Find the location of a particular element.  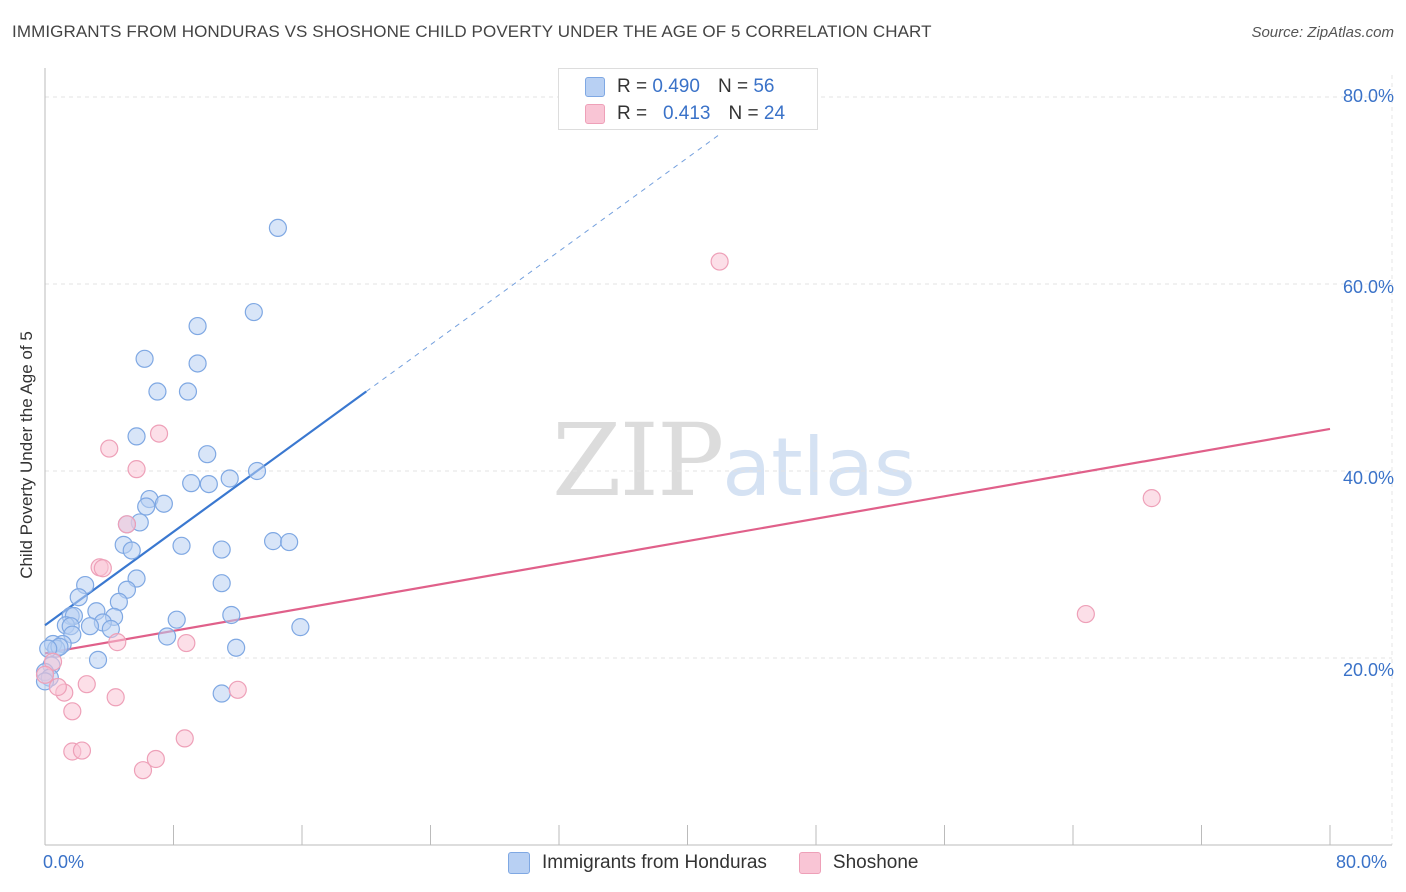

stats-legend: R = 0.490 N = 56 R = 0.413 N = 24 is located at coordinates (688, 99).